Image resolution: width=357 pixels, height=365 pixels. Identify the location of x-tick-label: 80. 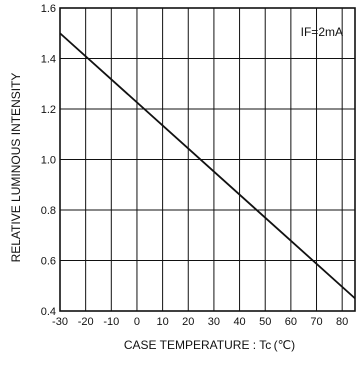
(342, 322).